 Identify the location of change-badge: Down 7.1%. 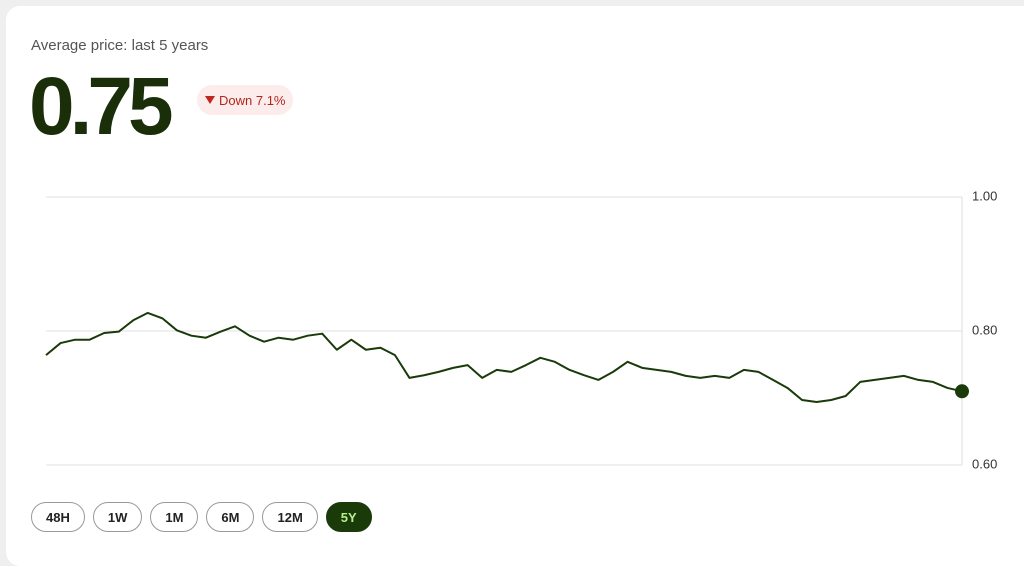
(245, 100).